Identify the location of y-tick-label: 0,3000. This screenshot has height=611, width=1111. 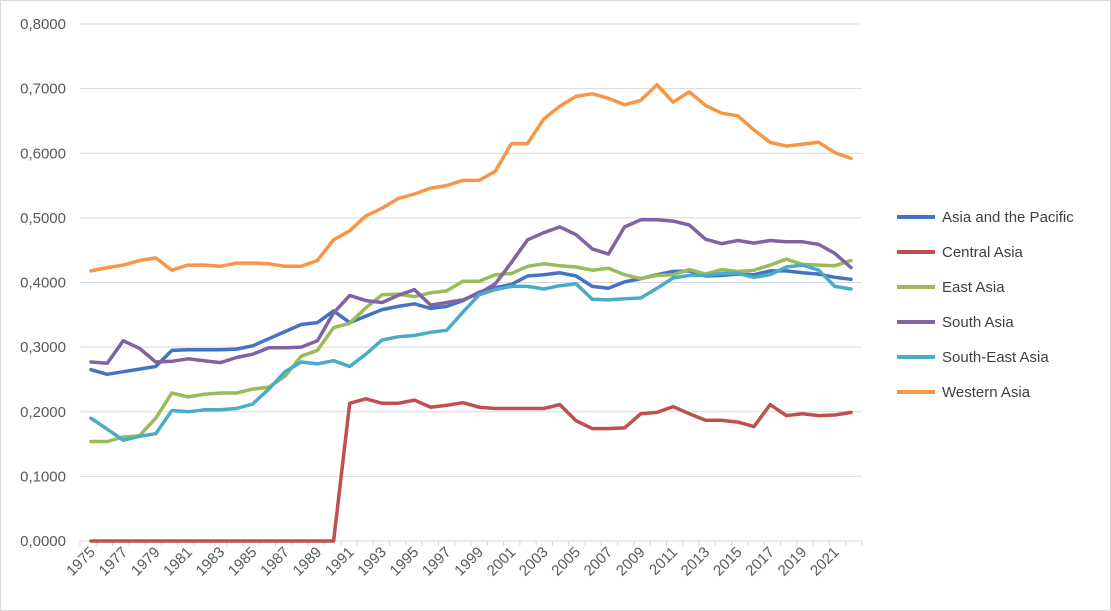
(43, 347).